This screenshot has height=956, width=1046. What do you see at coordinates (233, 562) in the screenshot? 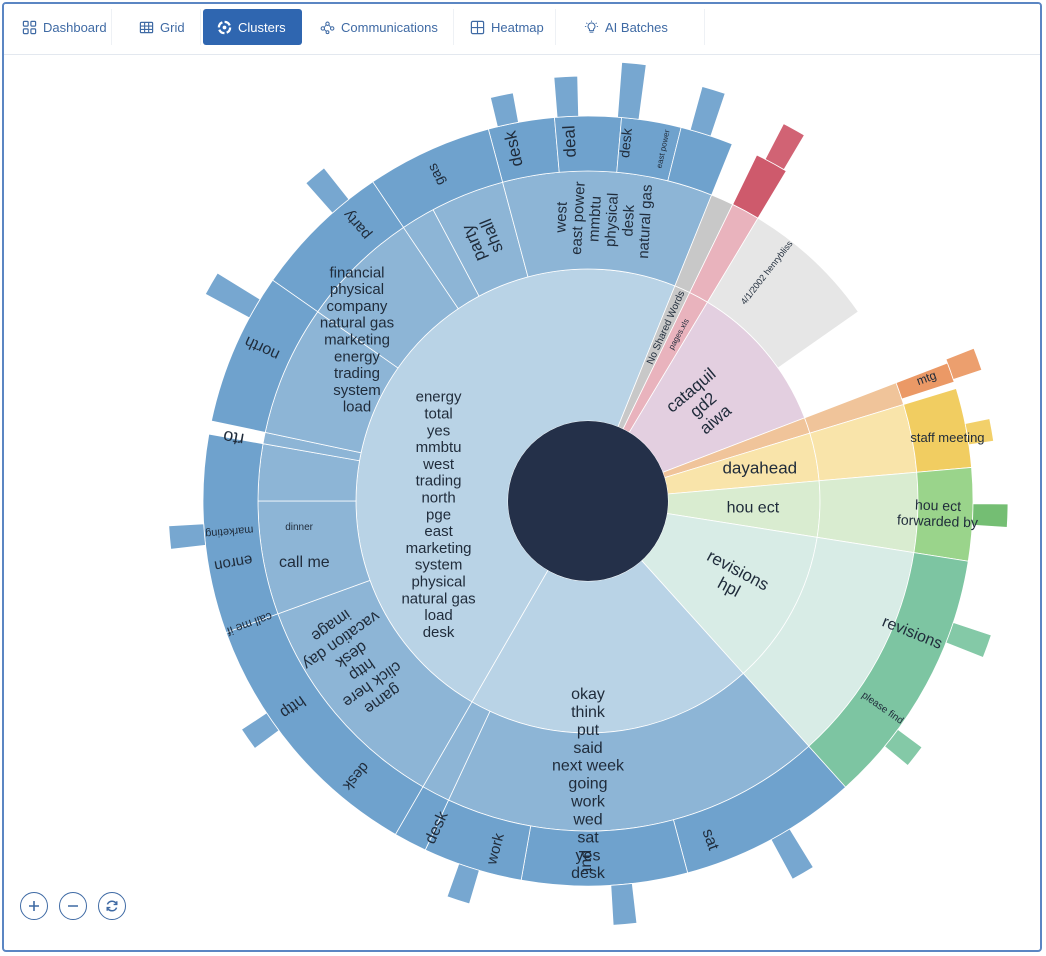
I see `segment-label: enron` at bounding box center [233, 562].